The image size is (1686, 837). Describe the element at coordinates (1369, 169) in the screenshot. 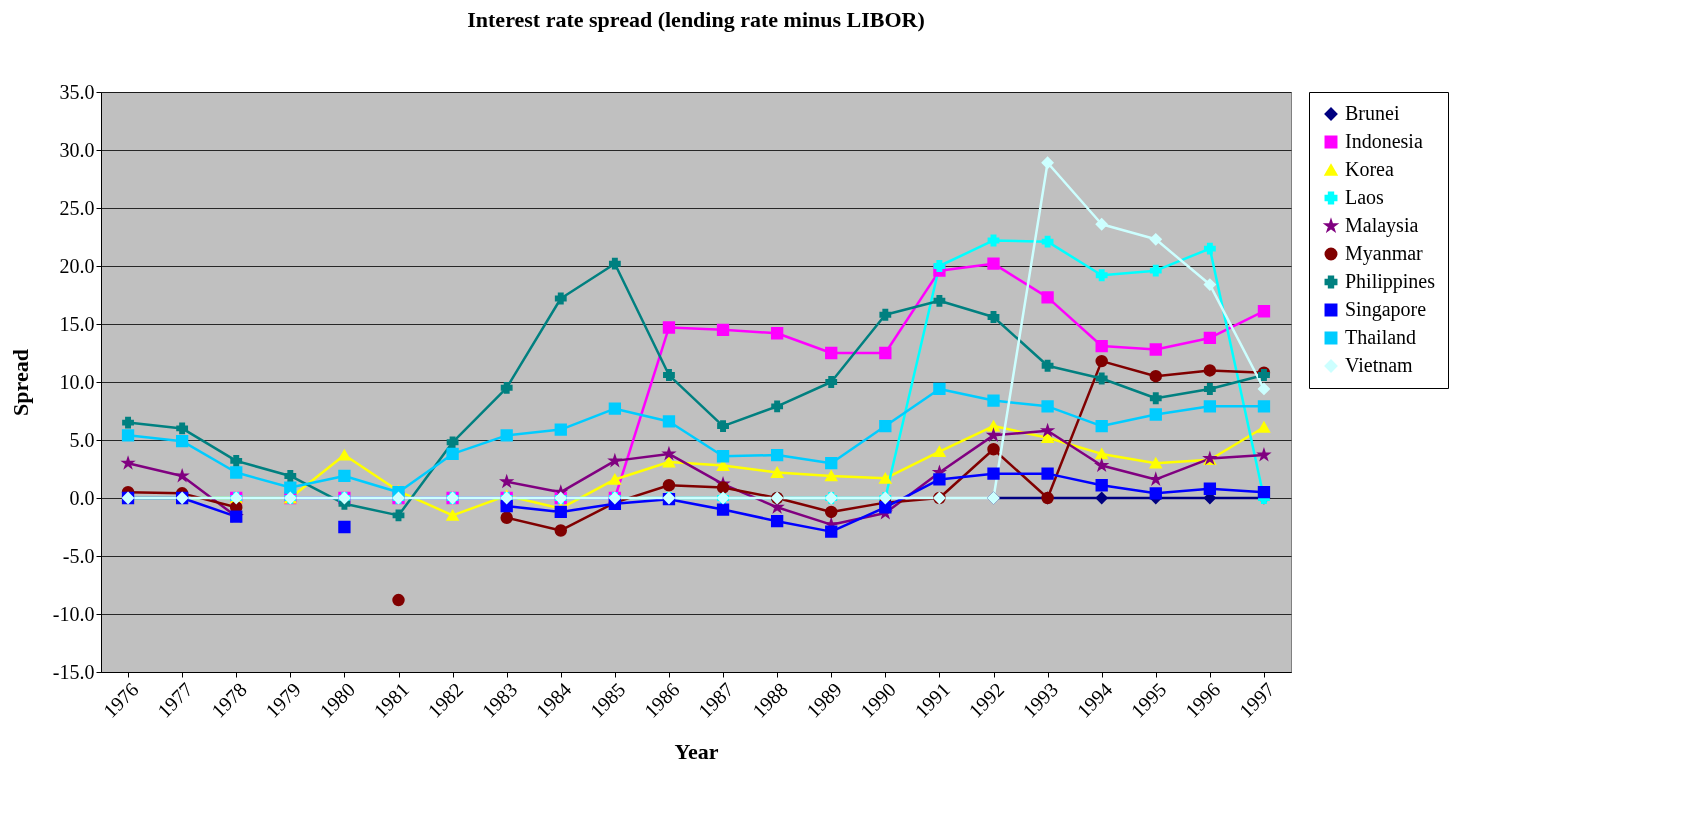

I see `legend-label: Korea` at that location.